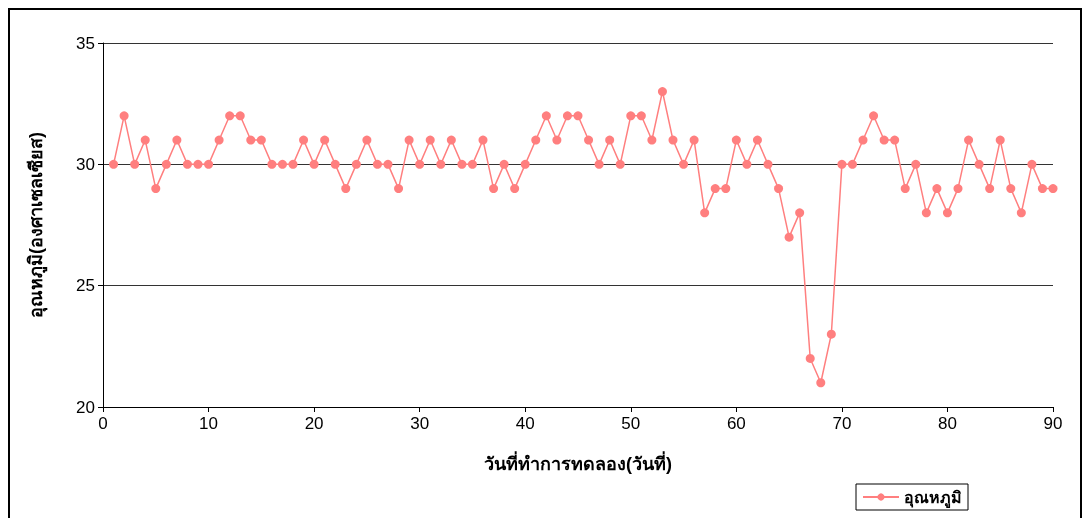 The height and width of the screenshot is (518, 1086). I want to click on x-tick-label: 10, so click(209, 423).